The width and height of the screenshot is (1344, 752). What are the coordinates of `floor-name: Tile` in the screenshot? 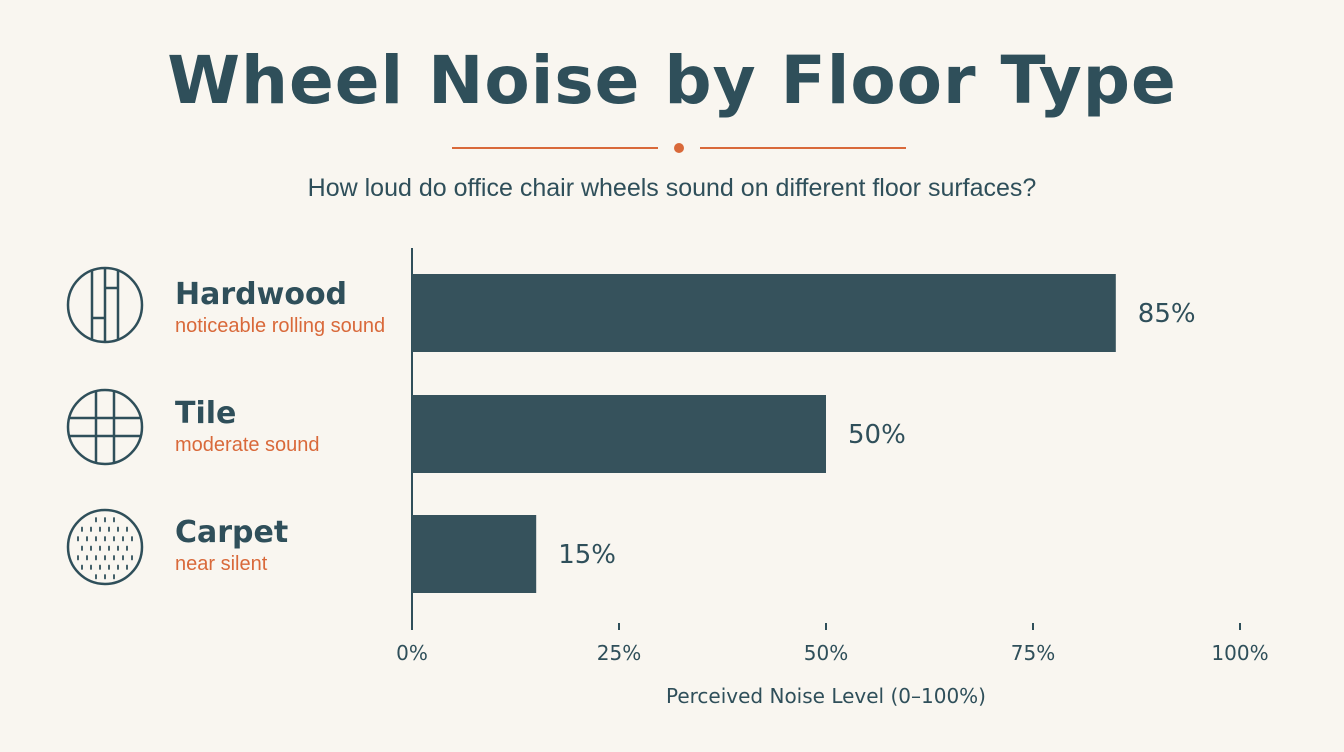 It's located at (206, 413).